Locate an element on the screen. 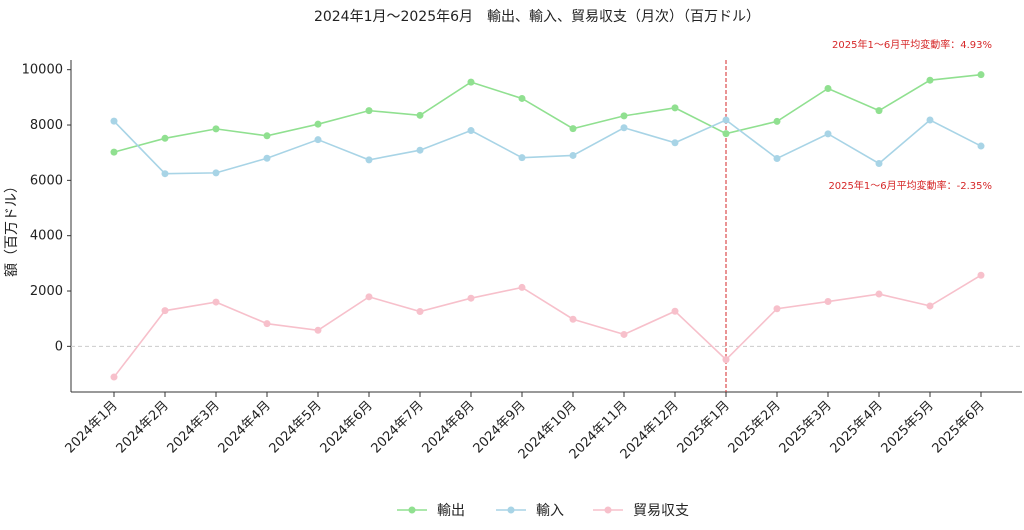 The width and height of the screenshot is (1024, 530). x-tick-label: 2025年2月 is located at coordinates (755, 427).